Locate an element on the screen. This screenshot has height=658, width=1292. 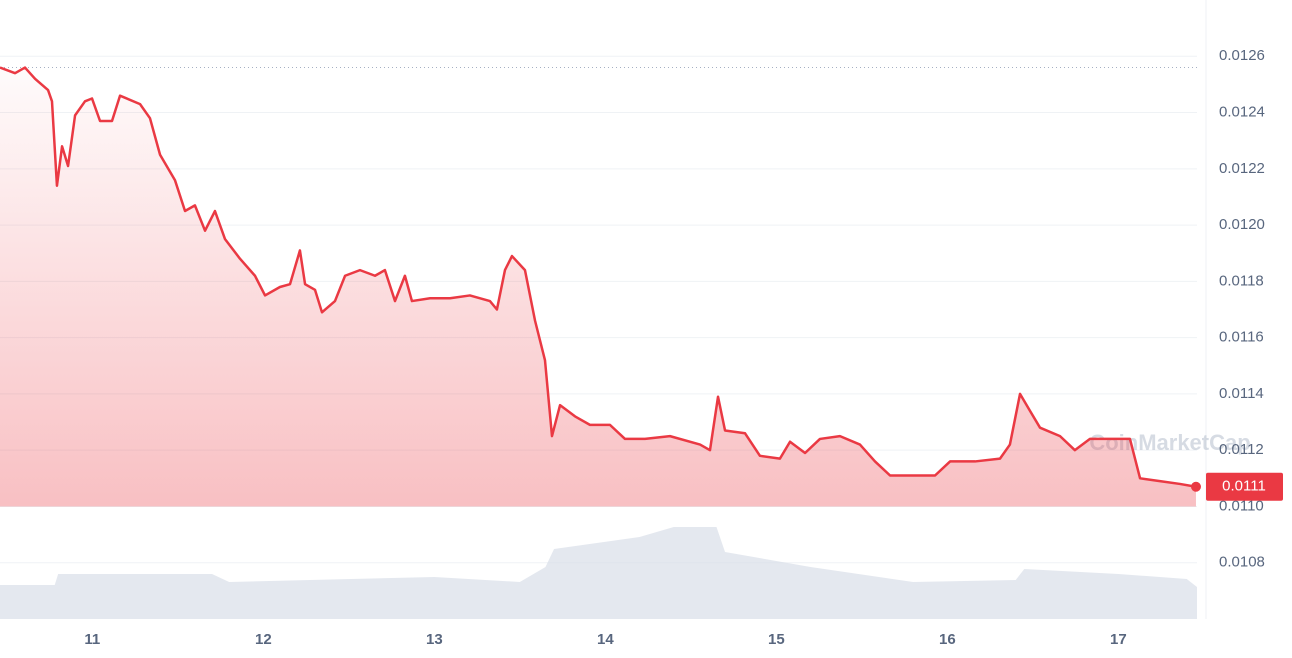
x-tick-label: 11 is located at coordinates (92, 639).